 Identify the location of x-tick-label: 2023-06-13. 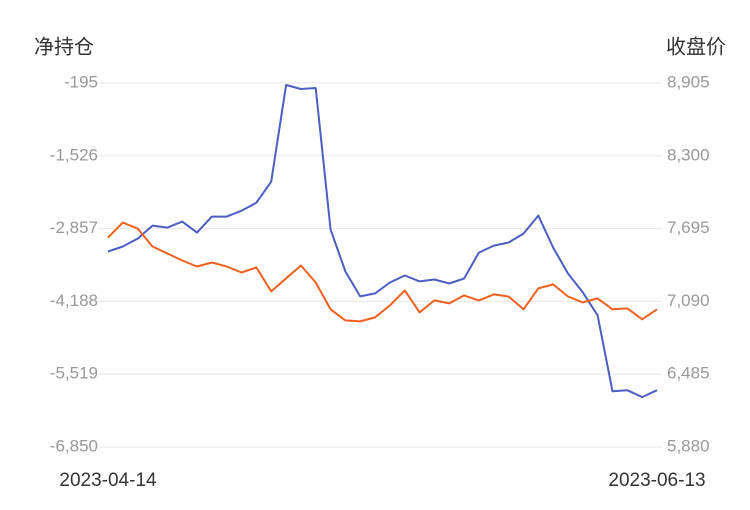
(656, 480).